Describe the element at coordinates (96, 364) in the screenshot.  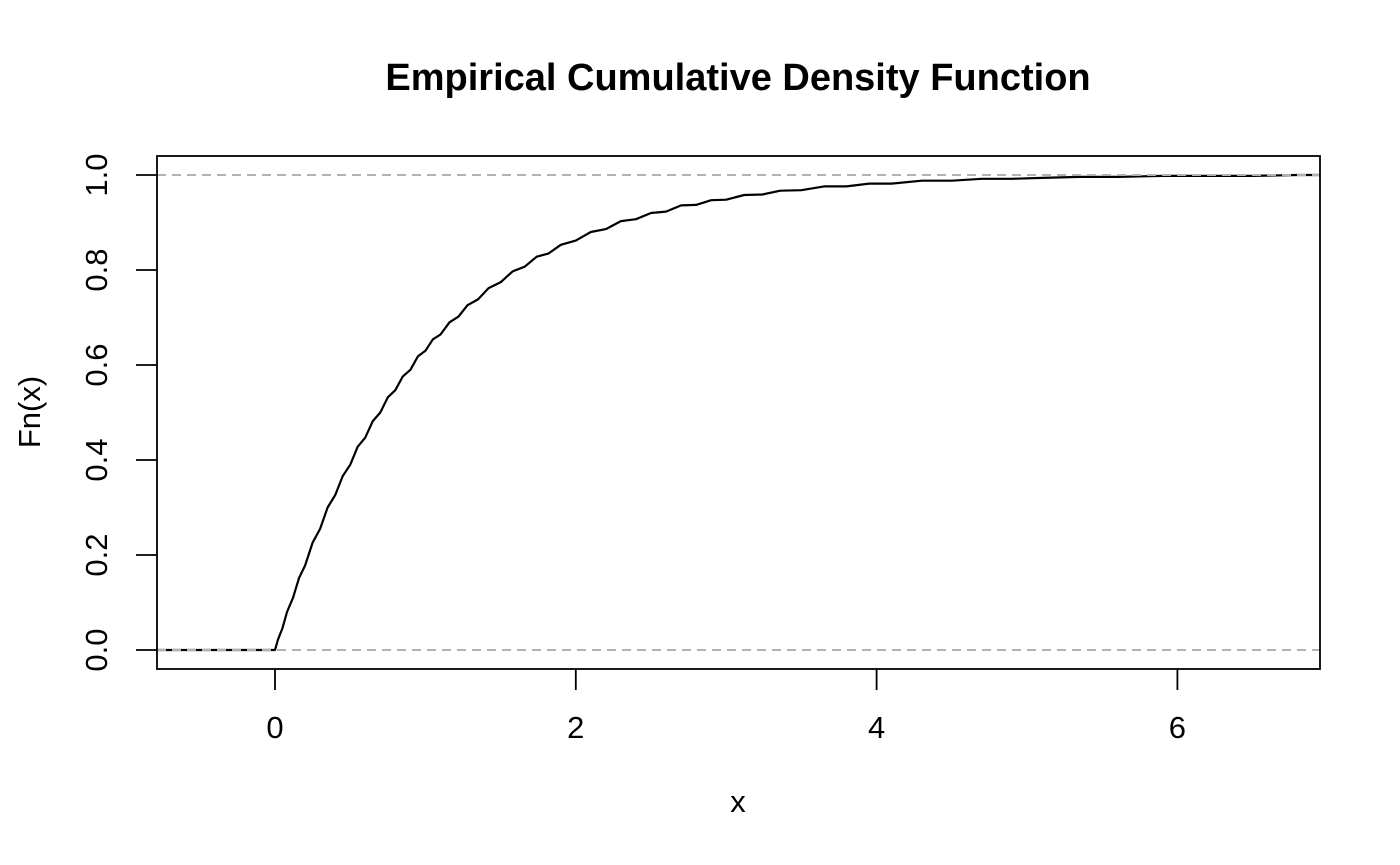
I see `y-tick-label: 0.6` at that location.